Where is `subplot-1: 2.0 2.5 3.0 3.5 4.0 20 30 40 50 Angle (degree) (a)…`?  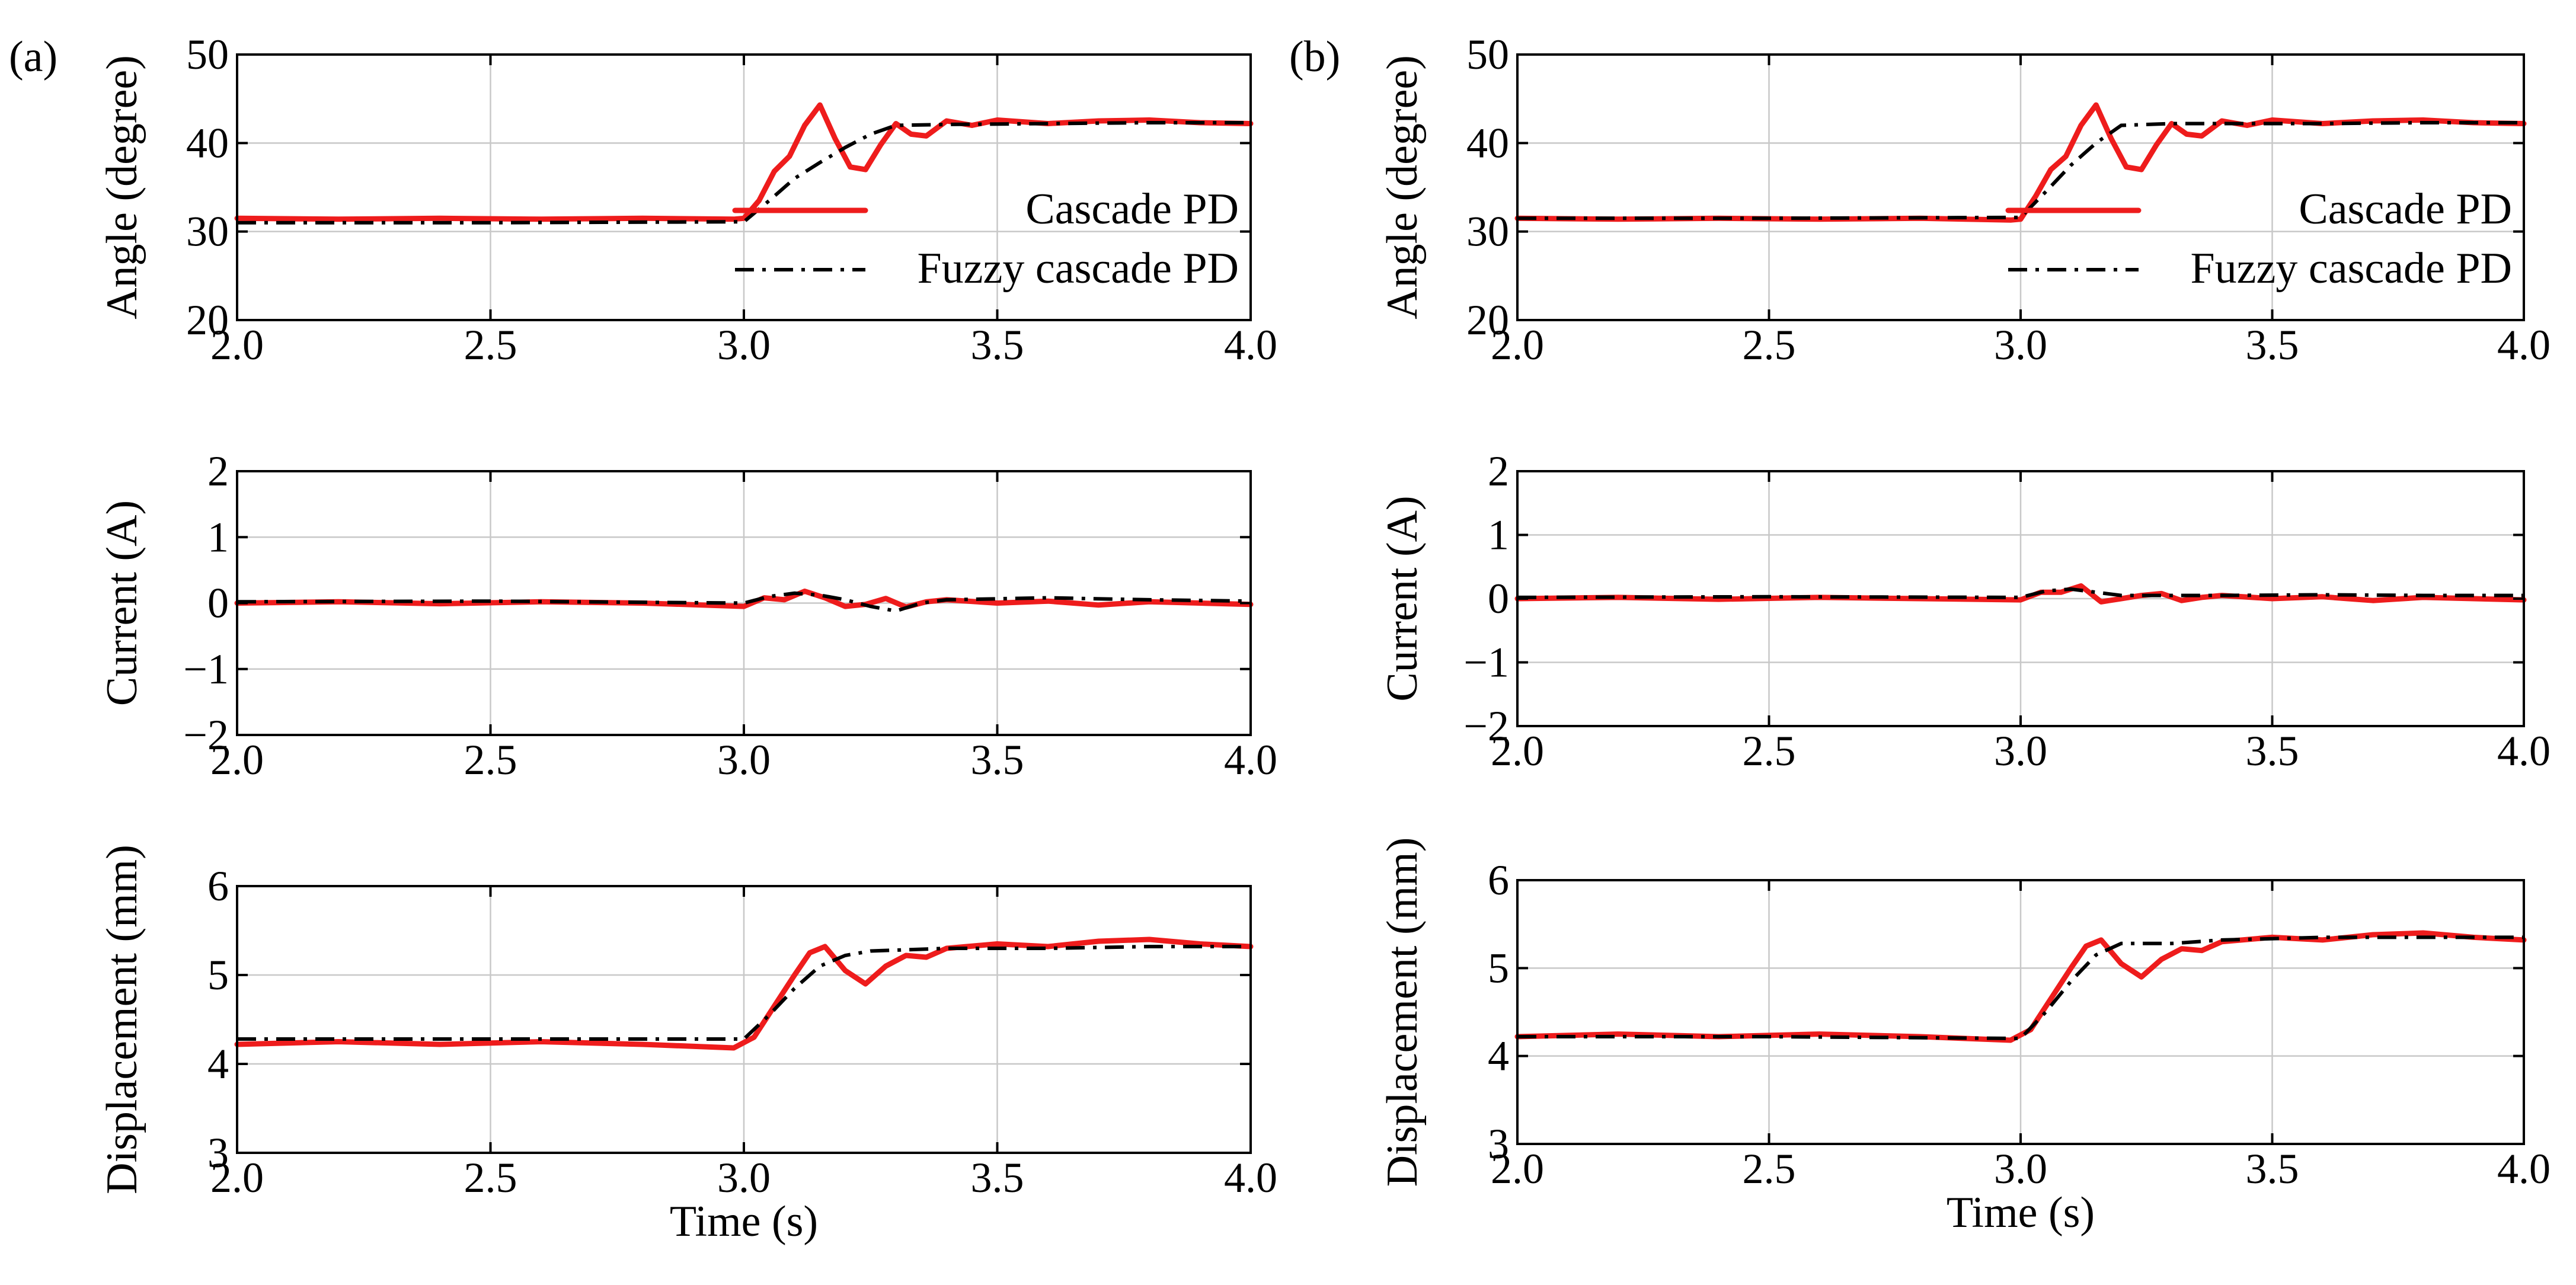
subplot-1: 2.0 2.5 3.0 3.5 4.0 20 30 40 50 Angle (degree) (a)… is located at coordinates (643, 200).